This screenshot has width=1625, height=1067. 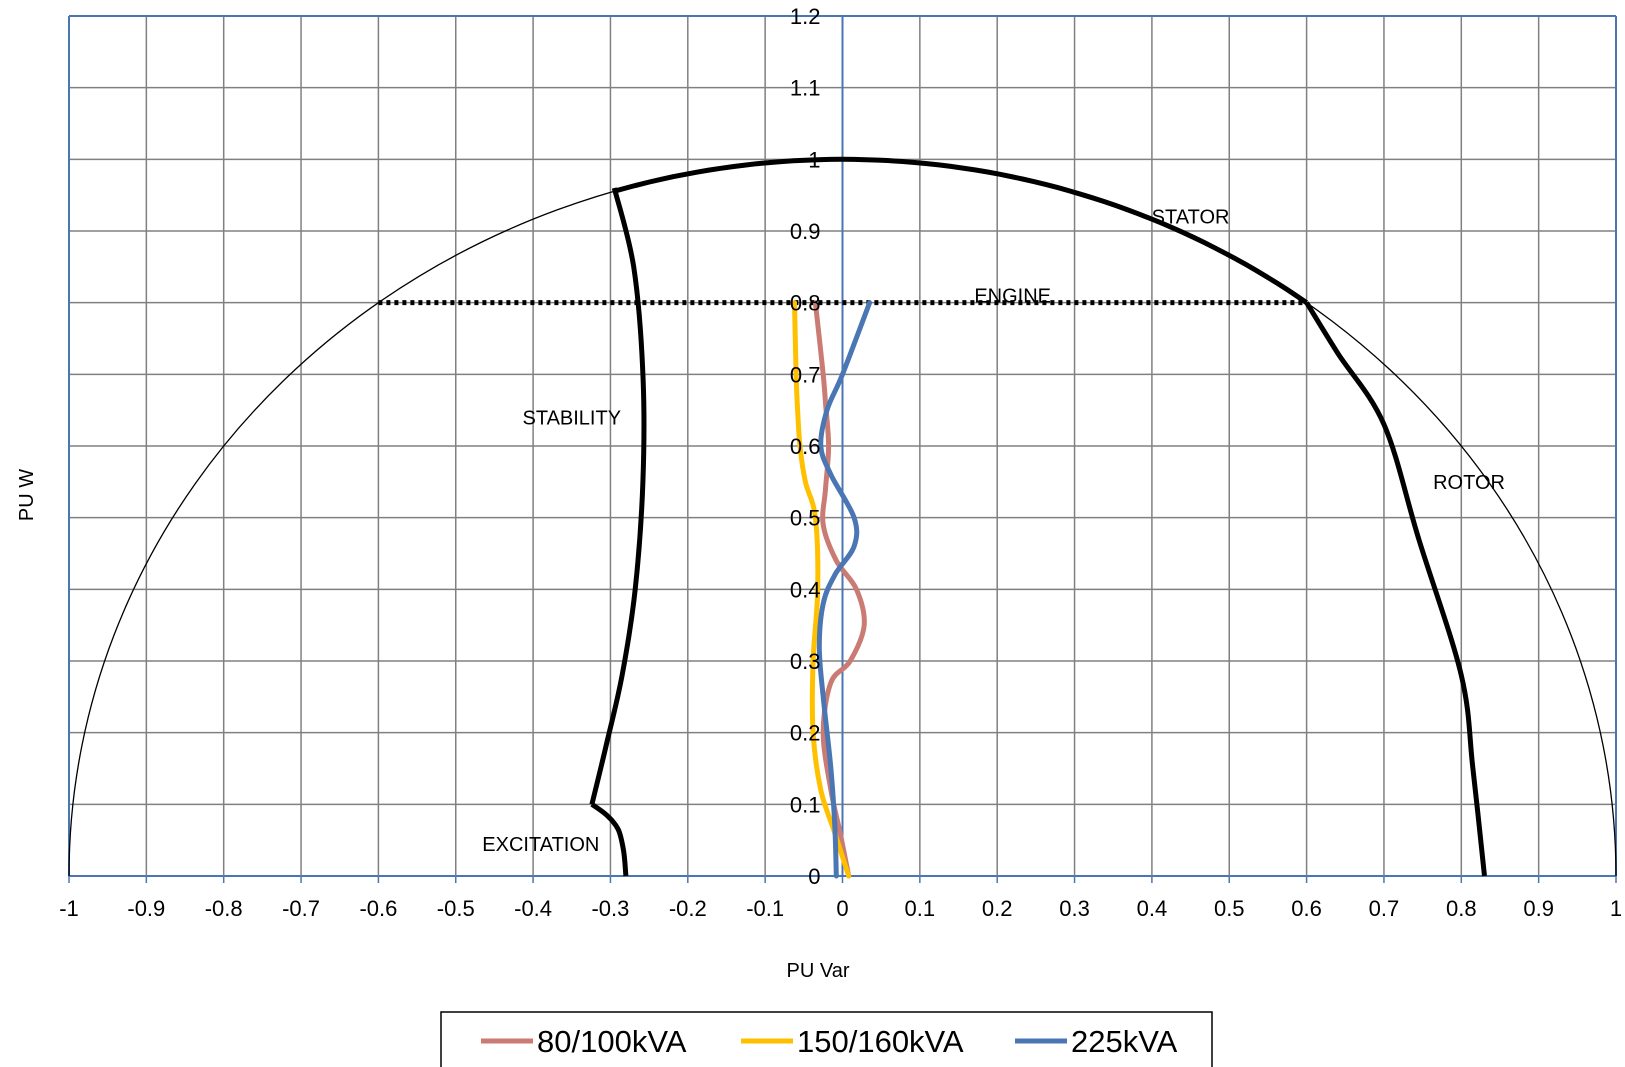 What do you see at coordinates (69, 908) in the screenshot?
I see `x-tick-label: -1` at bounding box center [69, 908].